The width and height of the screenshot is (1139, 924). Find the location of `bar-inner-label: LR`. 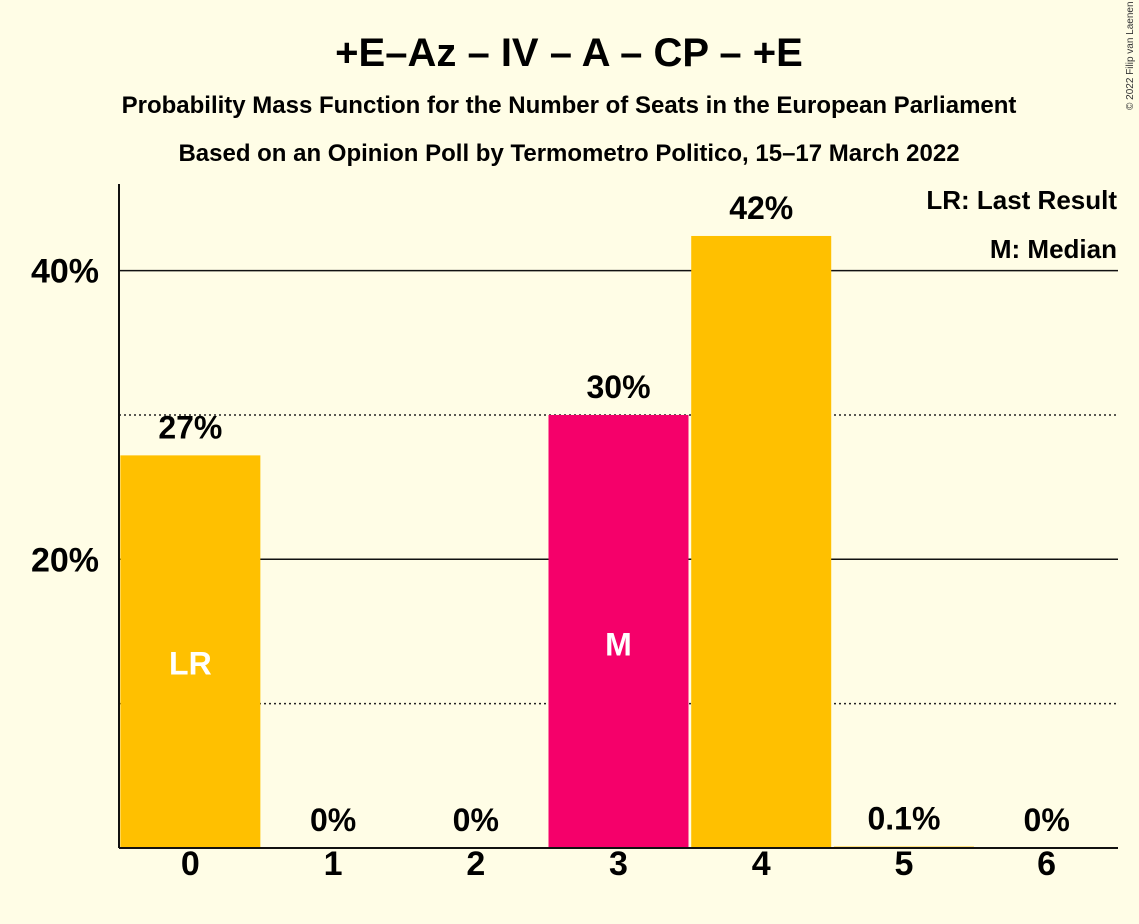

bar-inner-label: LR is located at coordinates (190, 663).